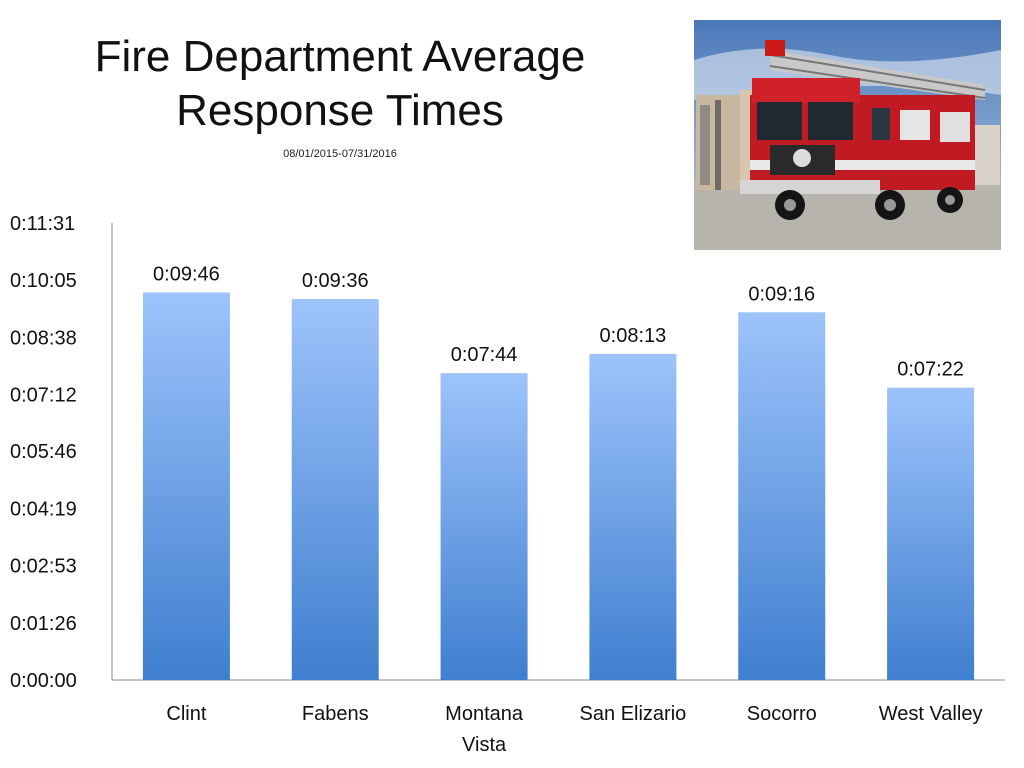  I want to click on bar-value-label: 0:09:46, so click(186, 274).